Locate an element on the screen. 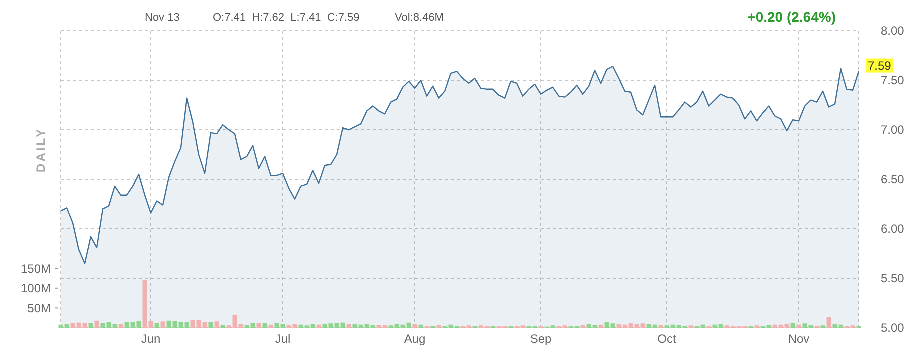 Image resolution: width=909 pixels, height=349 pixels. y-tick-label: 8.00 is located at coordinates (893, 31).